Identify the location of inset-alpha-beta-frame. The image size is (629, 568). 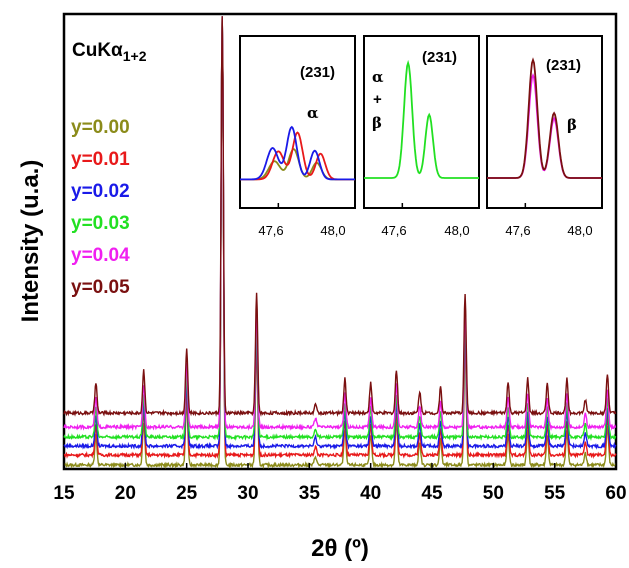
(421, 122).